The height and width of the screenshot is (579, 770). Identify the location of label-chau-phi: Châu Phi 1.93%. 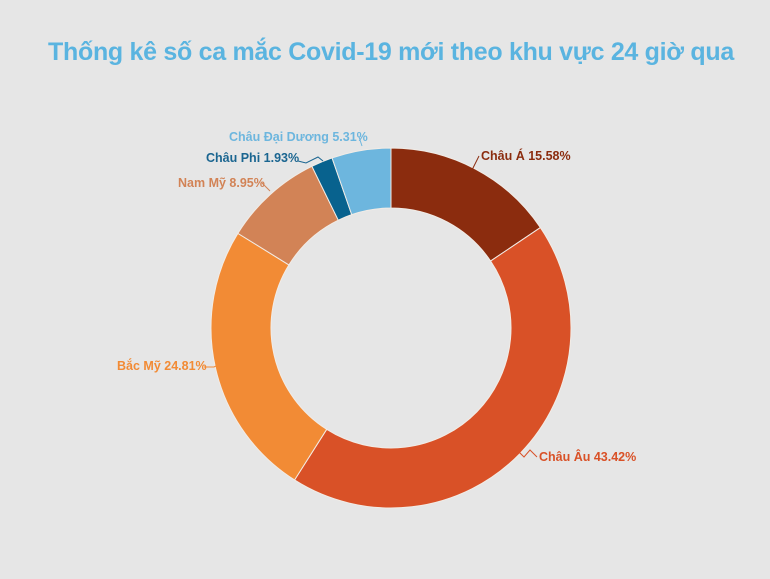
(252, 158).